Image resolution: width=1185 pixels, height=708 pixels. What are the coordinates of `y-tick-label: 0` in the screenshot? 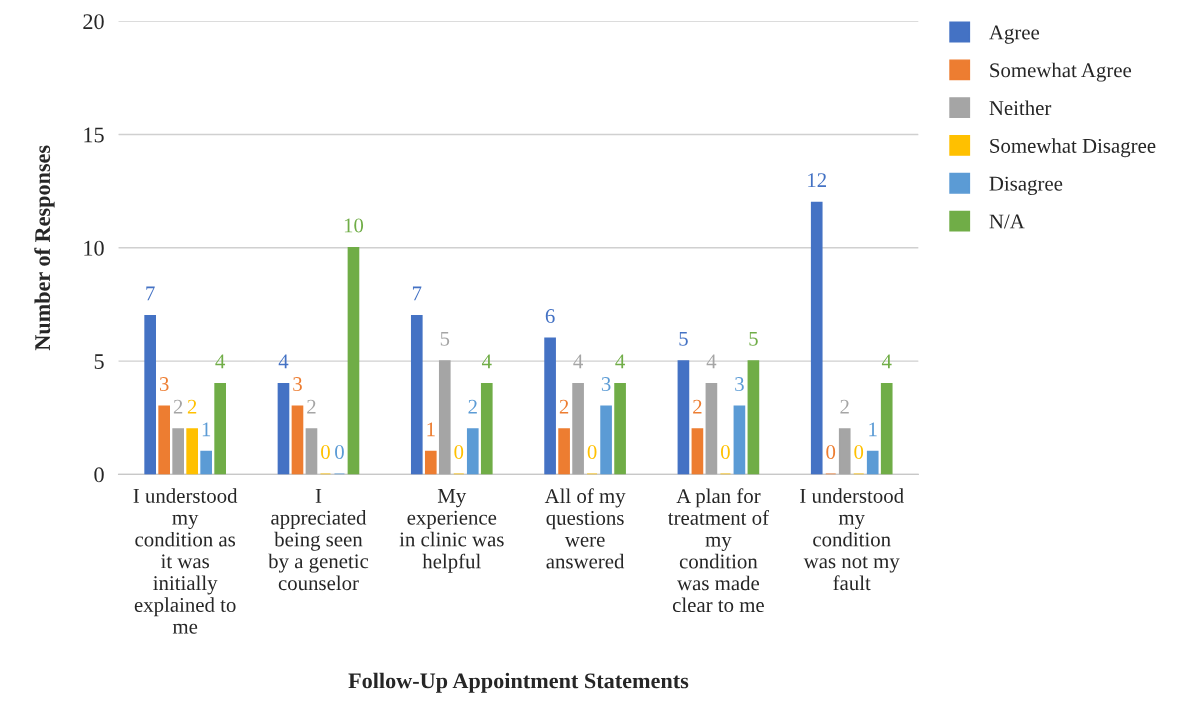 It's located at (99, 475).